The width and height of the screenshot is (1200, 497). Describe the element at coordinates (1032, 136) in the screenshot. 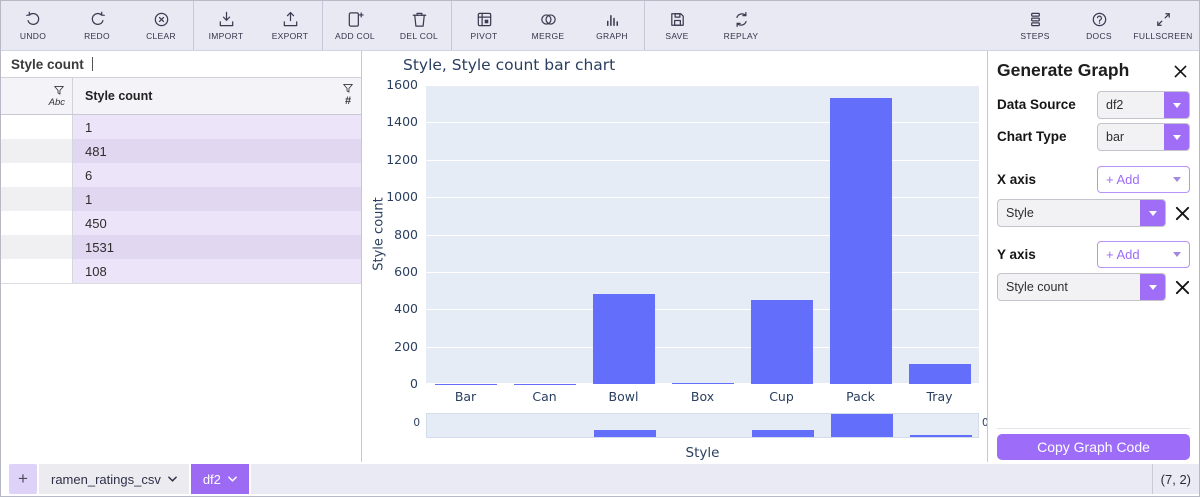

I see `chart-type-label: Chart Type` at that location.